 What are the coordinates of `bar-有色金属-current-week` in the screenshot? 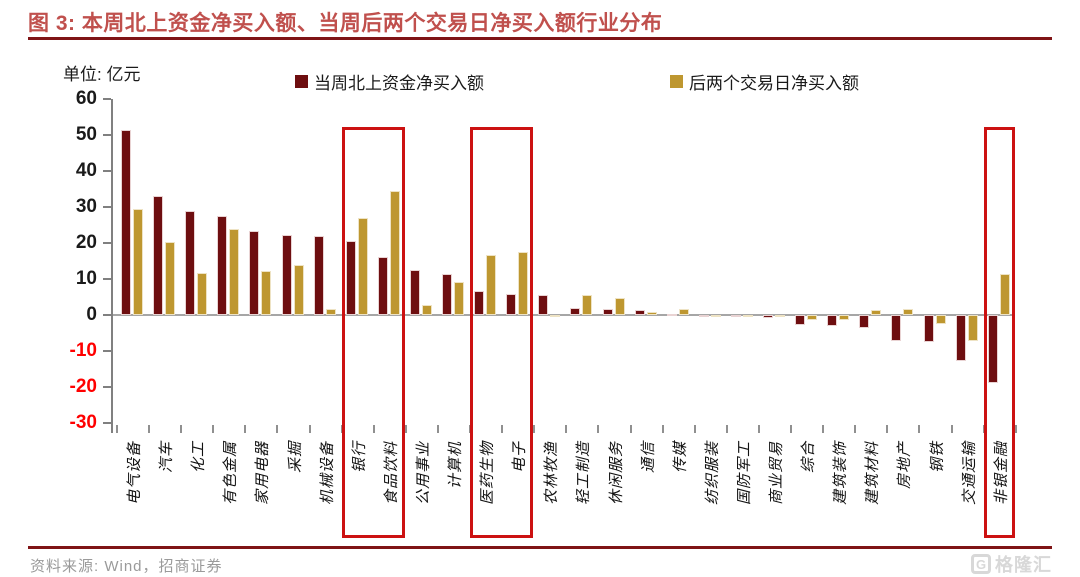 It's located at (222, 265).